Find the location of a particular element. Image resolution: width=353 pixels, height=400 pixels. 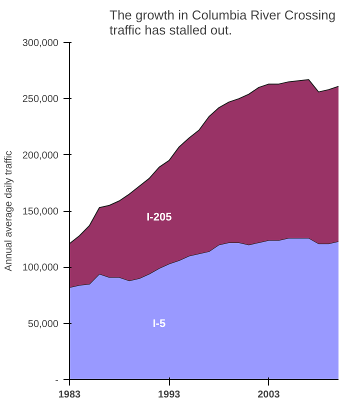

y-tick-label: - is located at coordinates (57, 380).